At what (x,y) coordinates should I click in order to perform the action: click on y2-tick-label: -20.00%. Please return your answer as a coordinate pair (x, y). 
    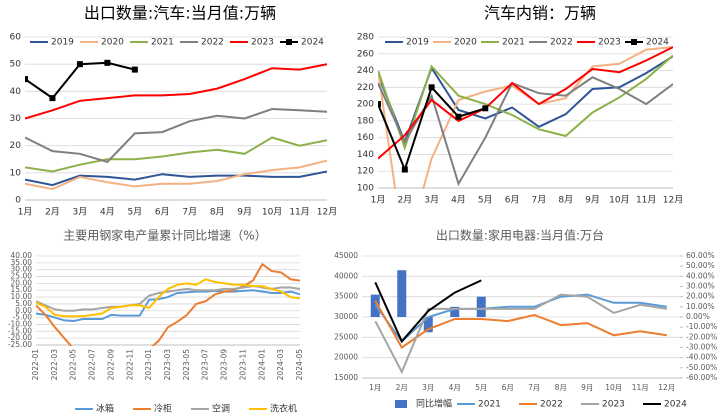
    Looking at the image, I should click on (701, 336).